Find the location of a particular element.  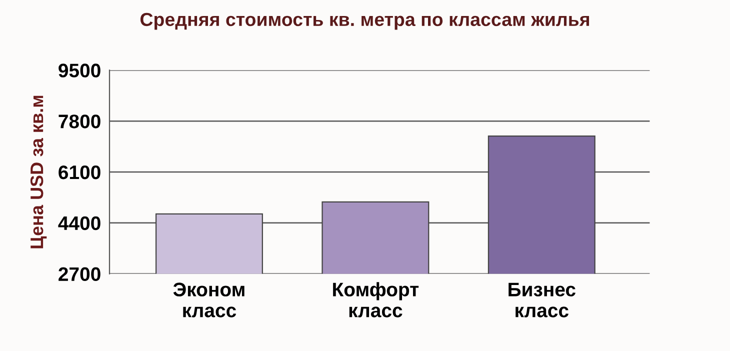

y-tick-label: 2700 is located at coordinates (79, 274).